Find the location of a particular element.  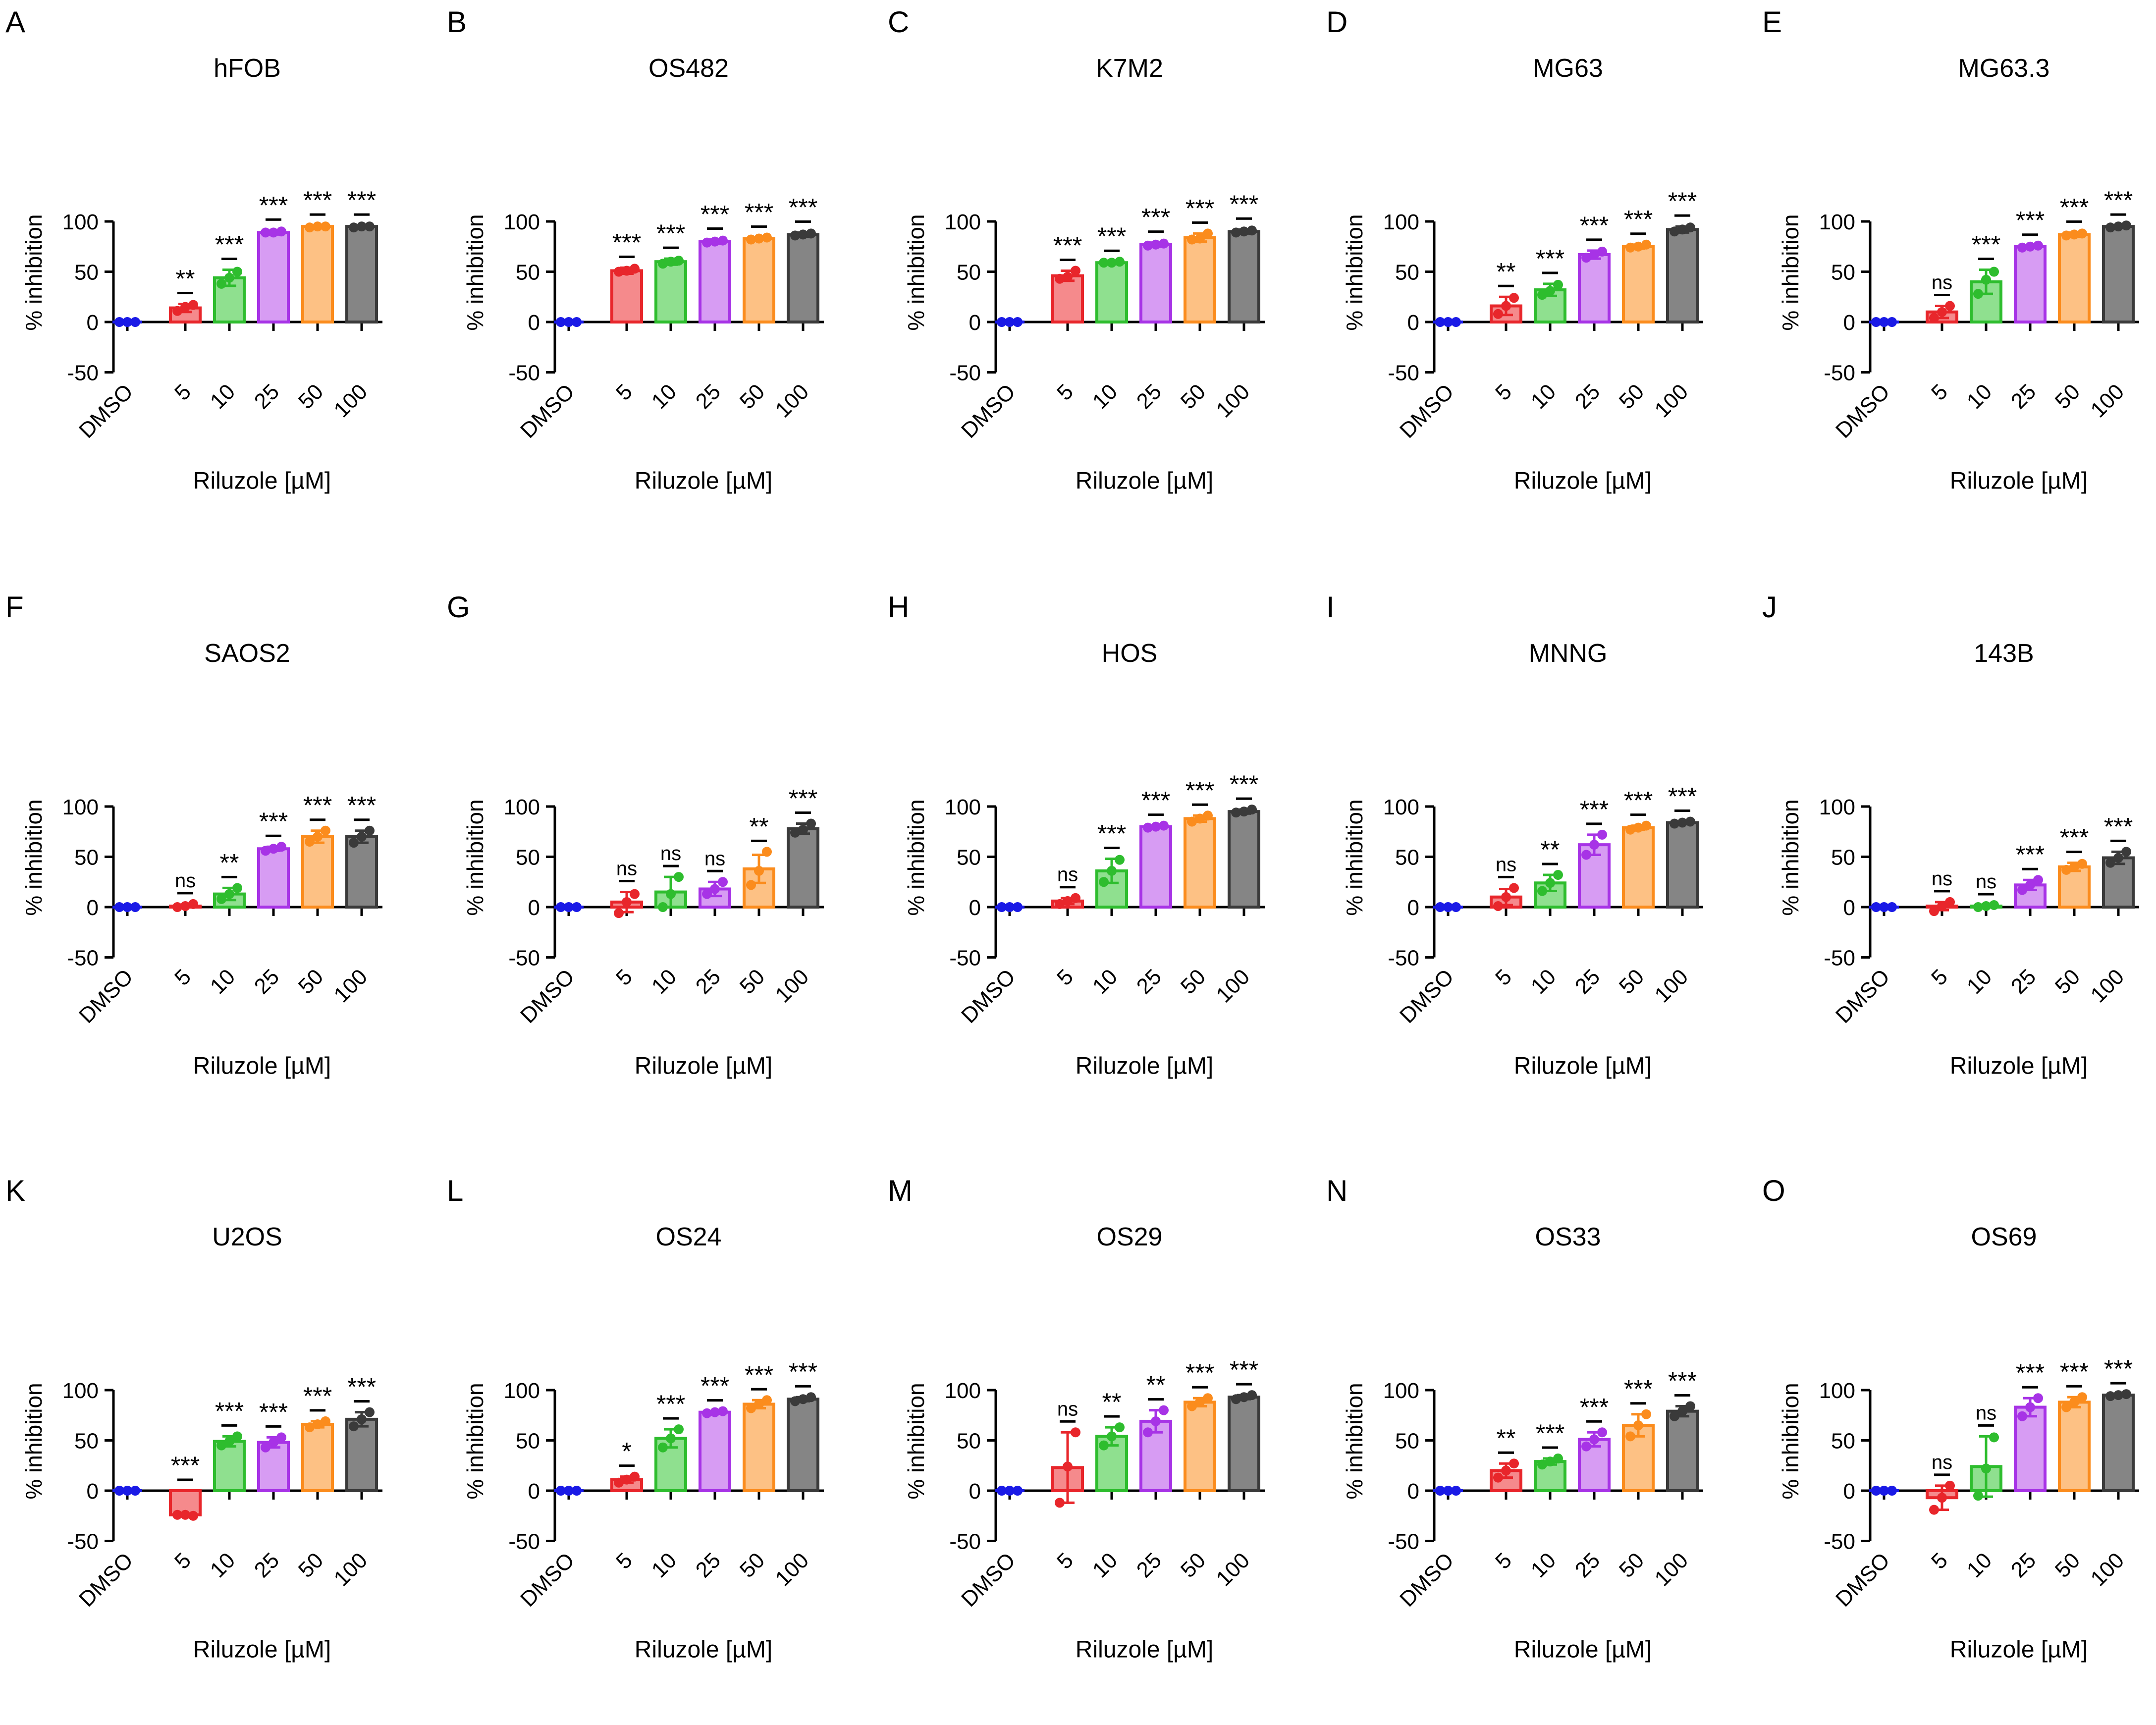

x-tick-label: 5 is located at coordinates (1939, 1561).